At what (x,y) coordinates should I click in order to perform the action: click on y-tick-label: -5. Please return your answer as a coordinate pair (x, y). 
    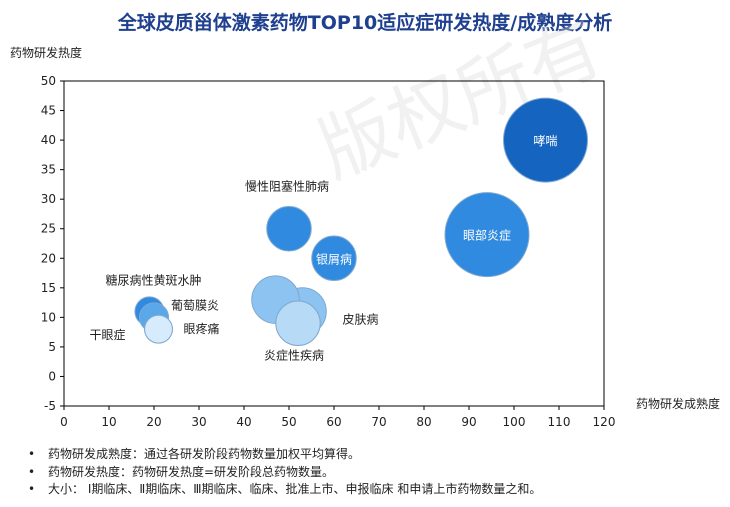
    Looking at the image, I should click on (50, 406).